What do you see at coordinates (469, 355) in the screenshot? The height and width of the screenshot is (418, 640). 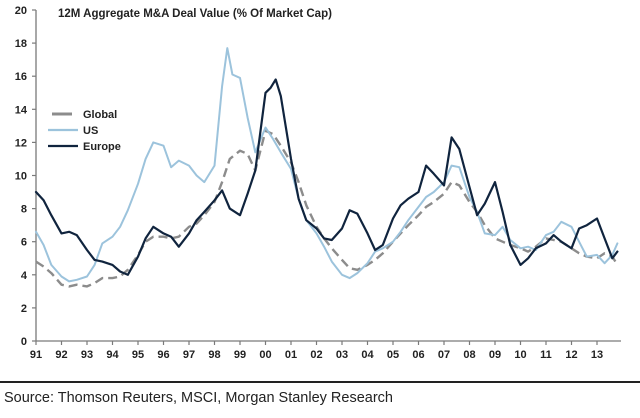 I see `x-tick-label: 08` at bounding box center [469, 355].